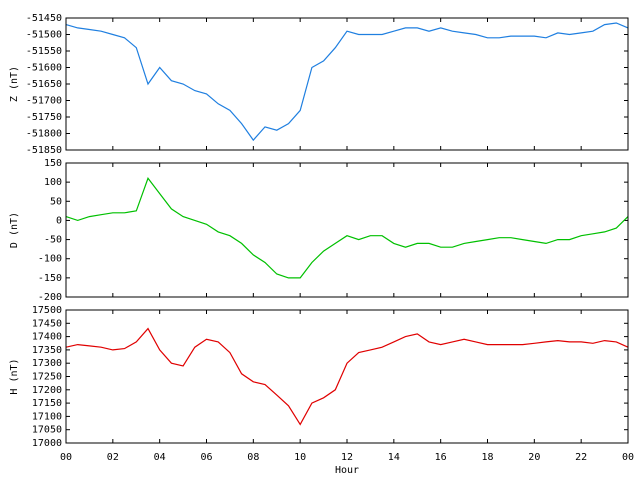 This screenshot has width=640, height=480. I want to click on y-tick-label: -51450, so click(44, 18).